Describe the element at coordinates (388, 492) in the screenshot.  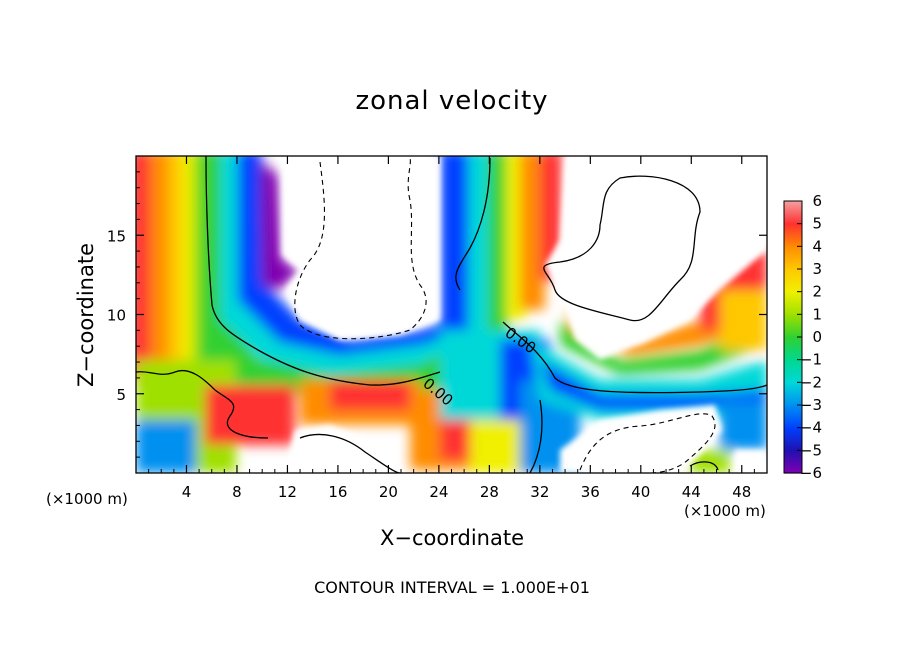
I see `x-tick-label: 20` at that location.